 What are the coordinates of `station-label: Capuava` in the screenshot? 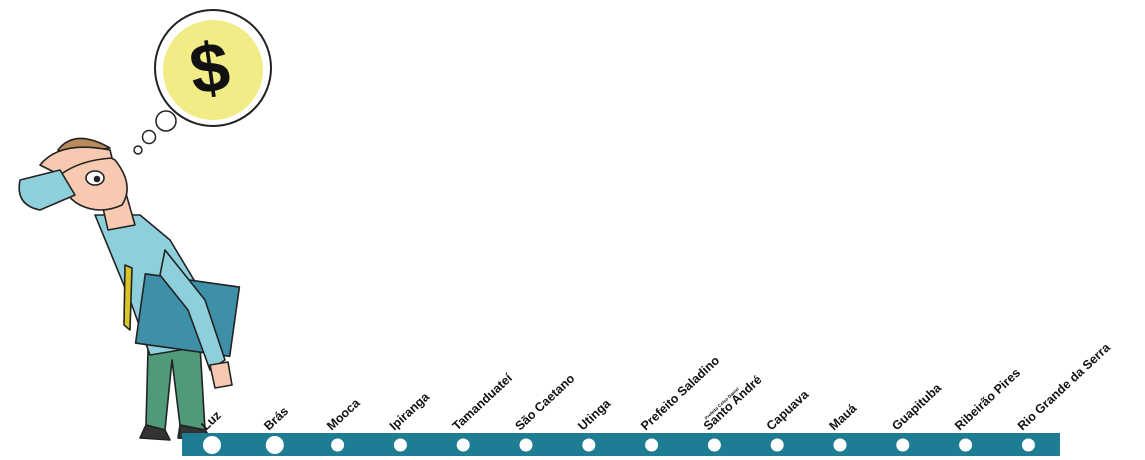 It's located at (788, 410).